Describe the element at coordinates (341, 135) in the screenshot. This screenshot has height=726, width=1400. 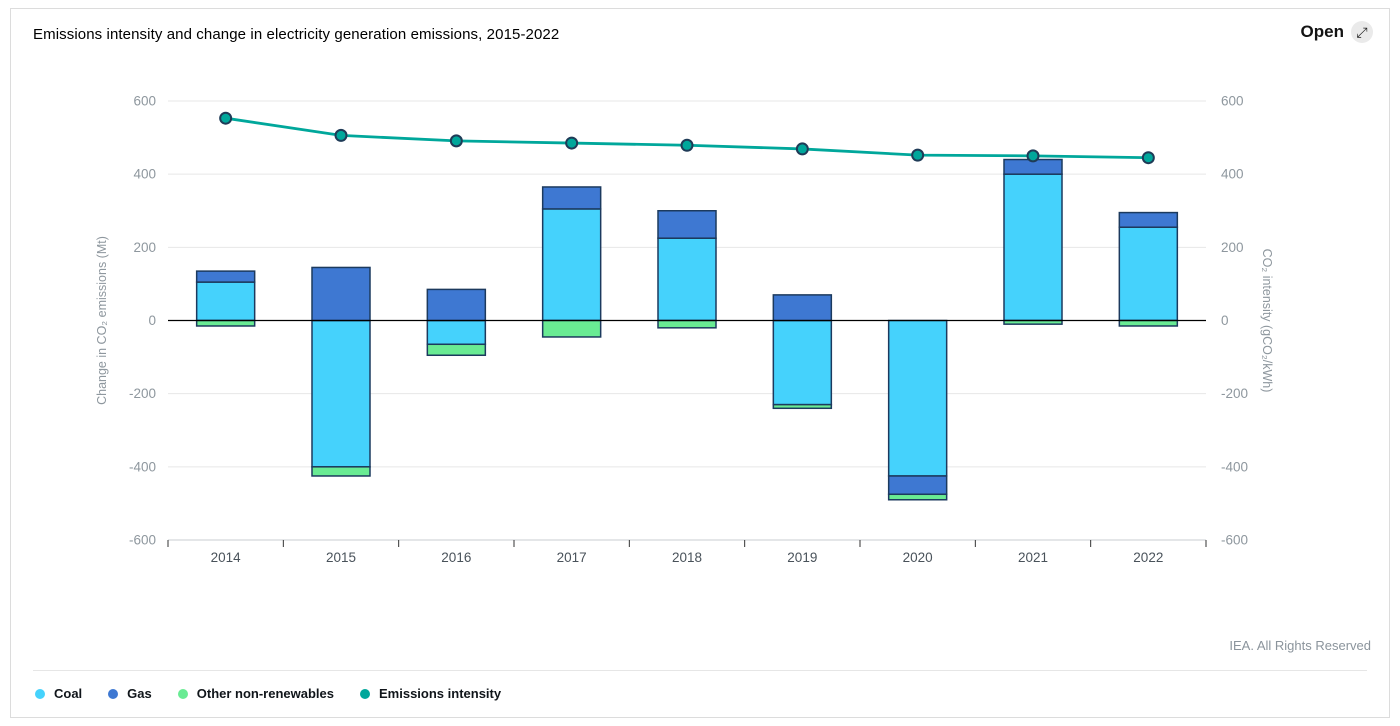
I see `emissions-intensity-marker-2015` at that location.